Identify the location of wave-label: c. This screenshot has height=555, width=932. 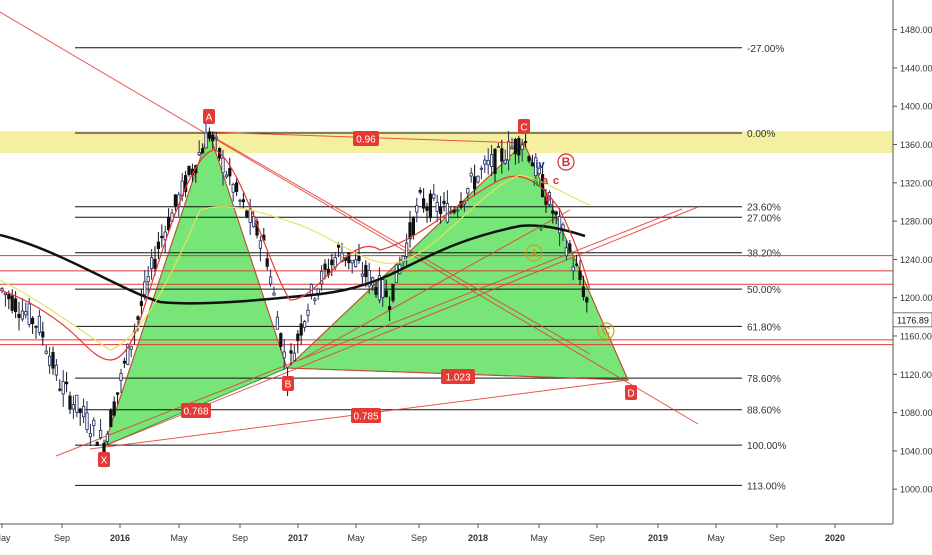
(556, 181).